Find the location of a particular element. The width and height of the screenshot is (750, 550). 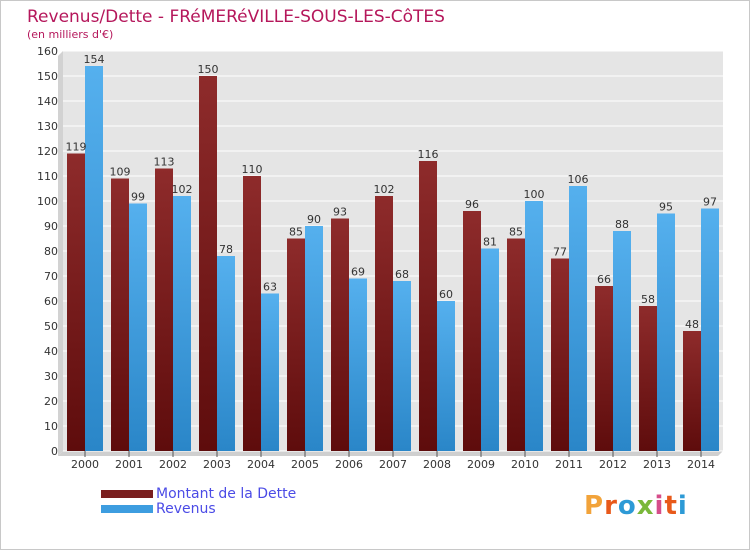

y-tick-label: 130 is located at coordinates (47, 126).